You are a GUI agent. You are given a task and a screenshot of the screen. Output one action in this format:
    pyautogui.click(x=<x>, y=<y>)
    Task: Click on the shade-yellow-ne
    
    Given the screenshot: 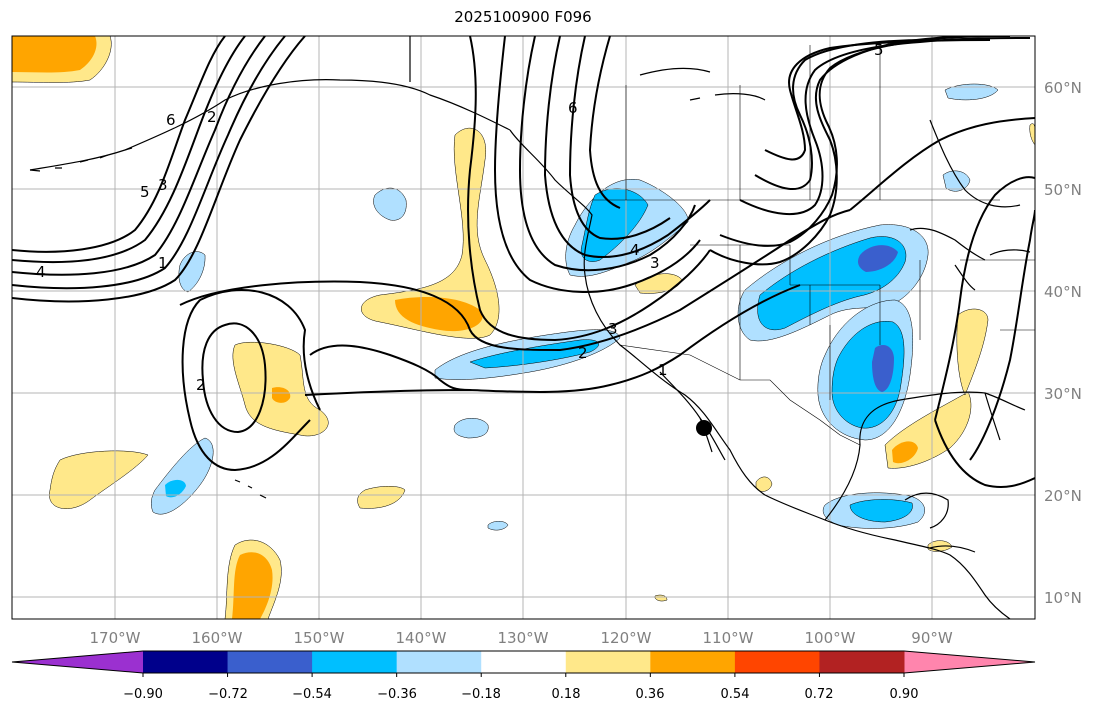 What is the action you would take?
    pyautogui.click(x=1032, y=134)
    